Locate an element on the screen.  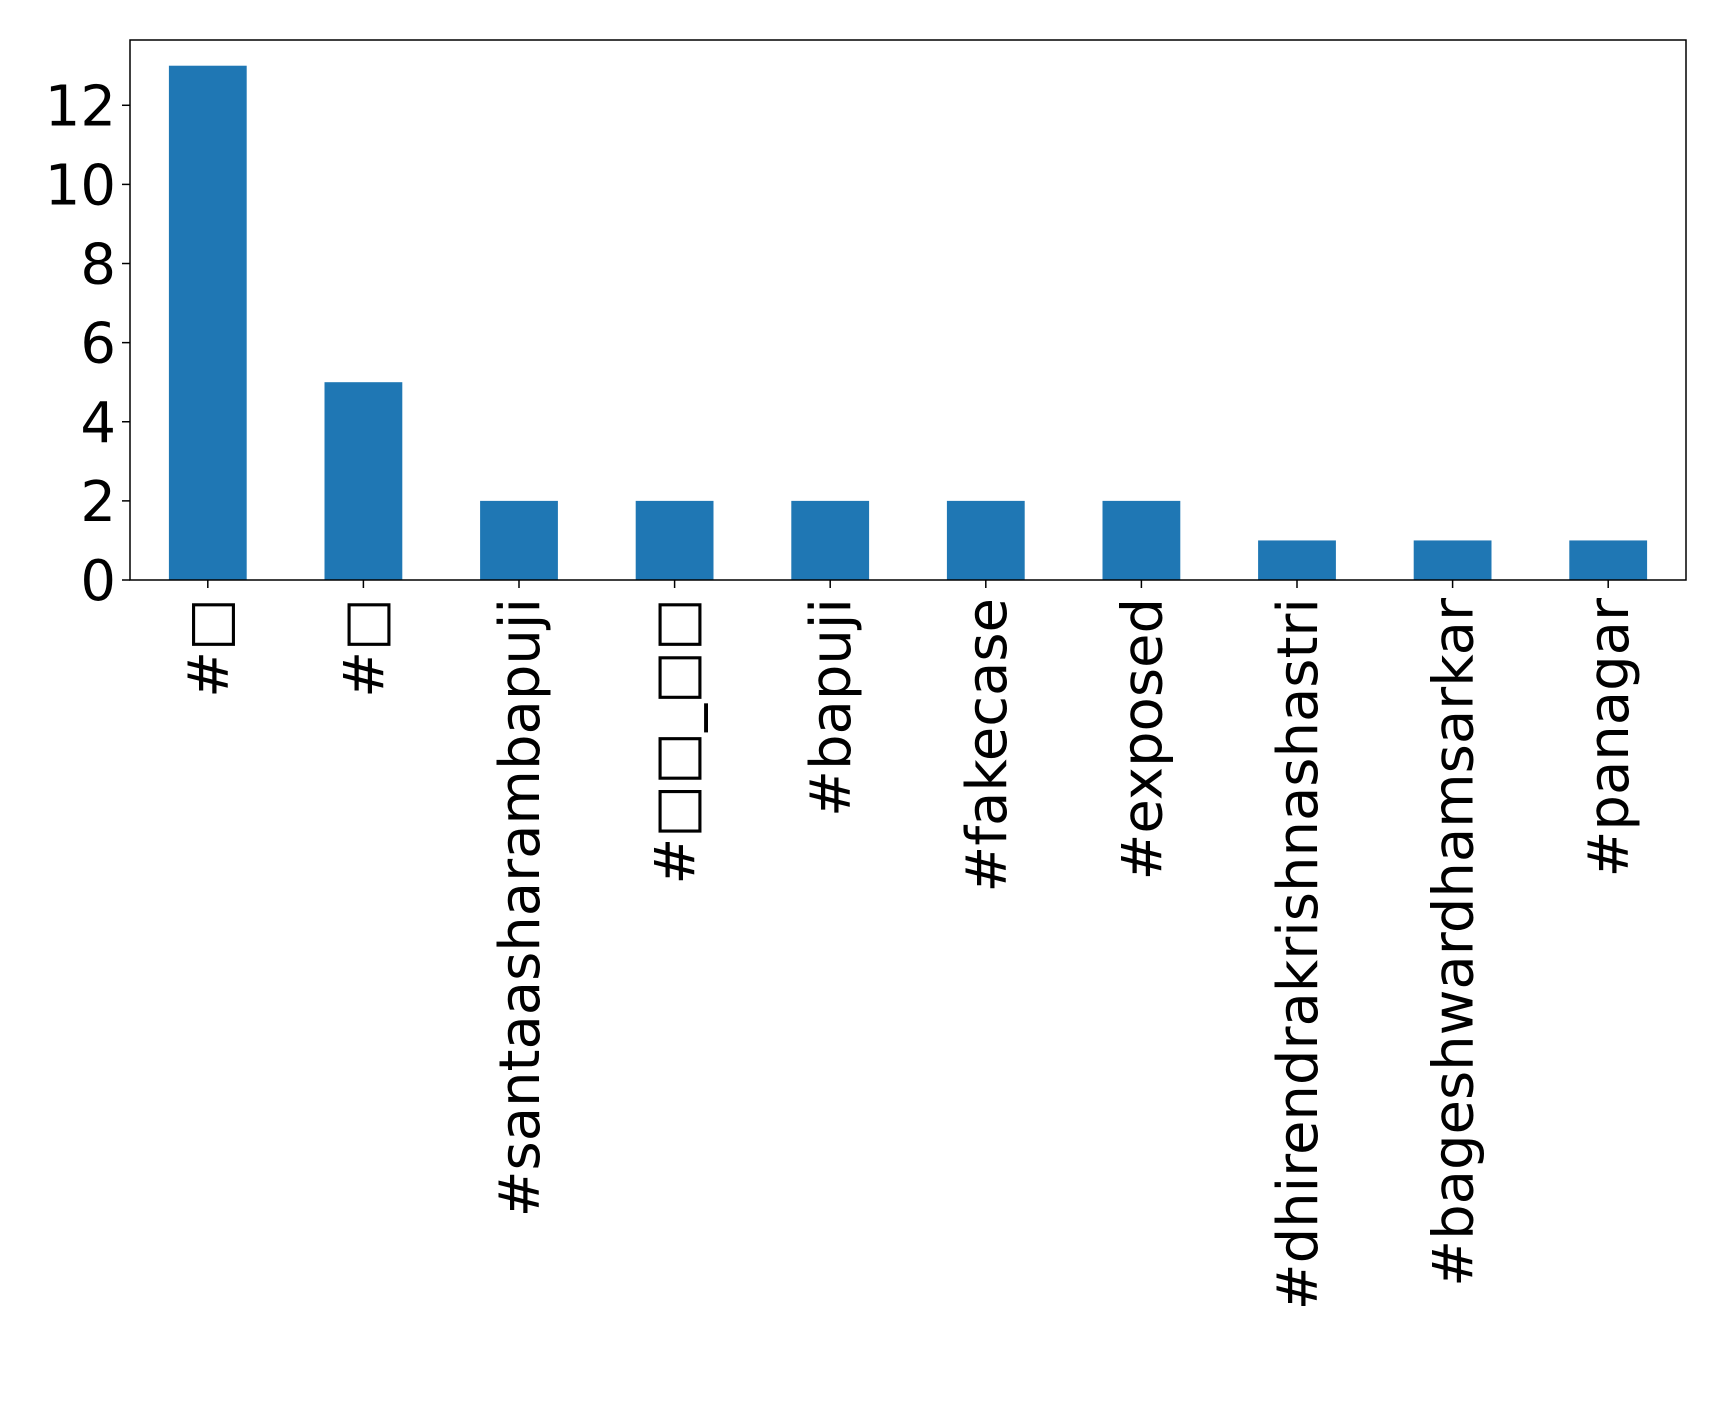
y-tick-label: 6 is located at coordinates (98, 344).